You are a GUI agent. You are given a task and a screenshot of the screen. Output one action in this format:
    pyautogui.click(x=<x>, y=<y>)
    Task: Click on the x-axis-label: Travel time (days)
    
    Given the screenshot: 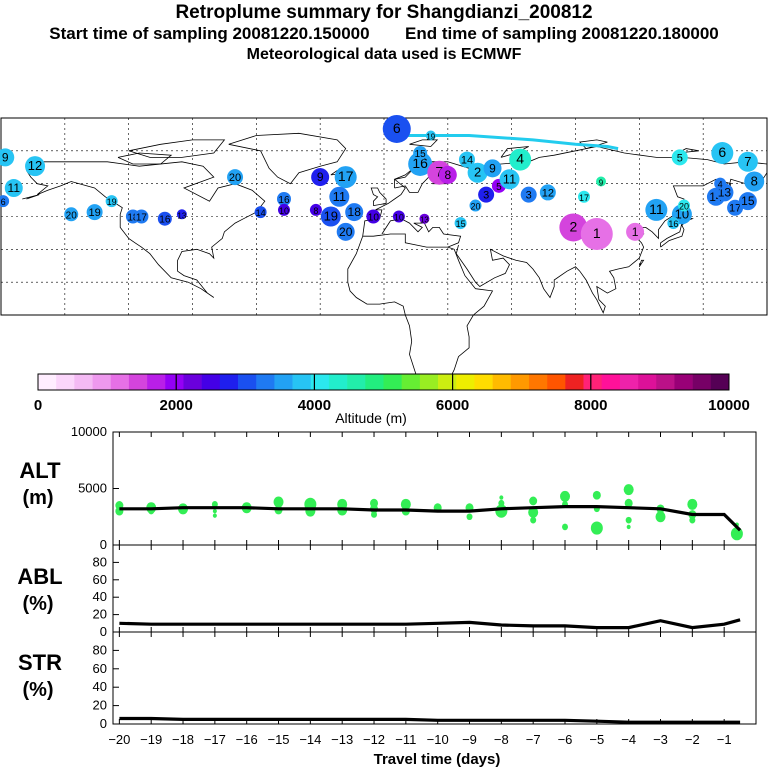 What is the action you would take?
    pyautogui.click(x=437, y=759)
    